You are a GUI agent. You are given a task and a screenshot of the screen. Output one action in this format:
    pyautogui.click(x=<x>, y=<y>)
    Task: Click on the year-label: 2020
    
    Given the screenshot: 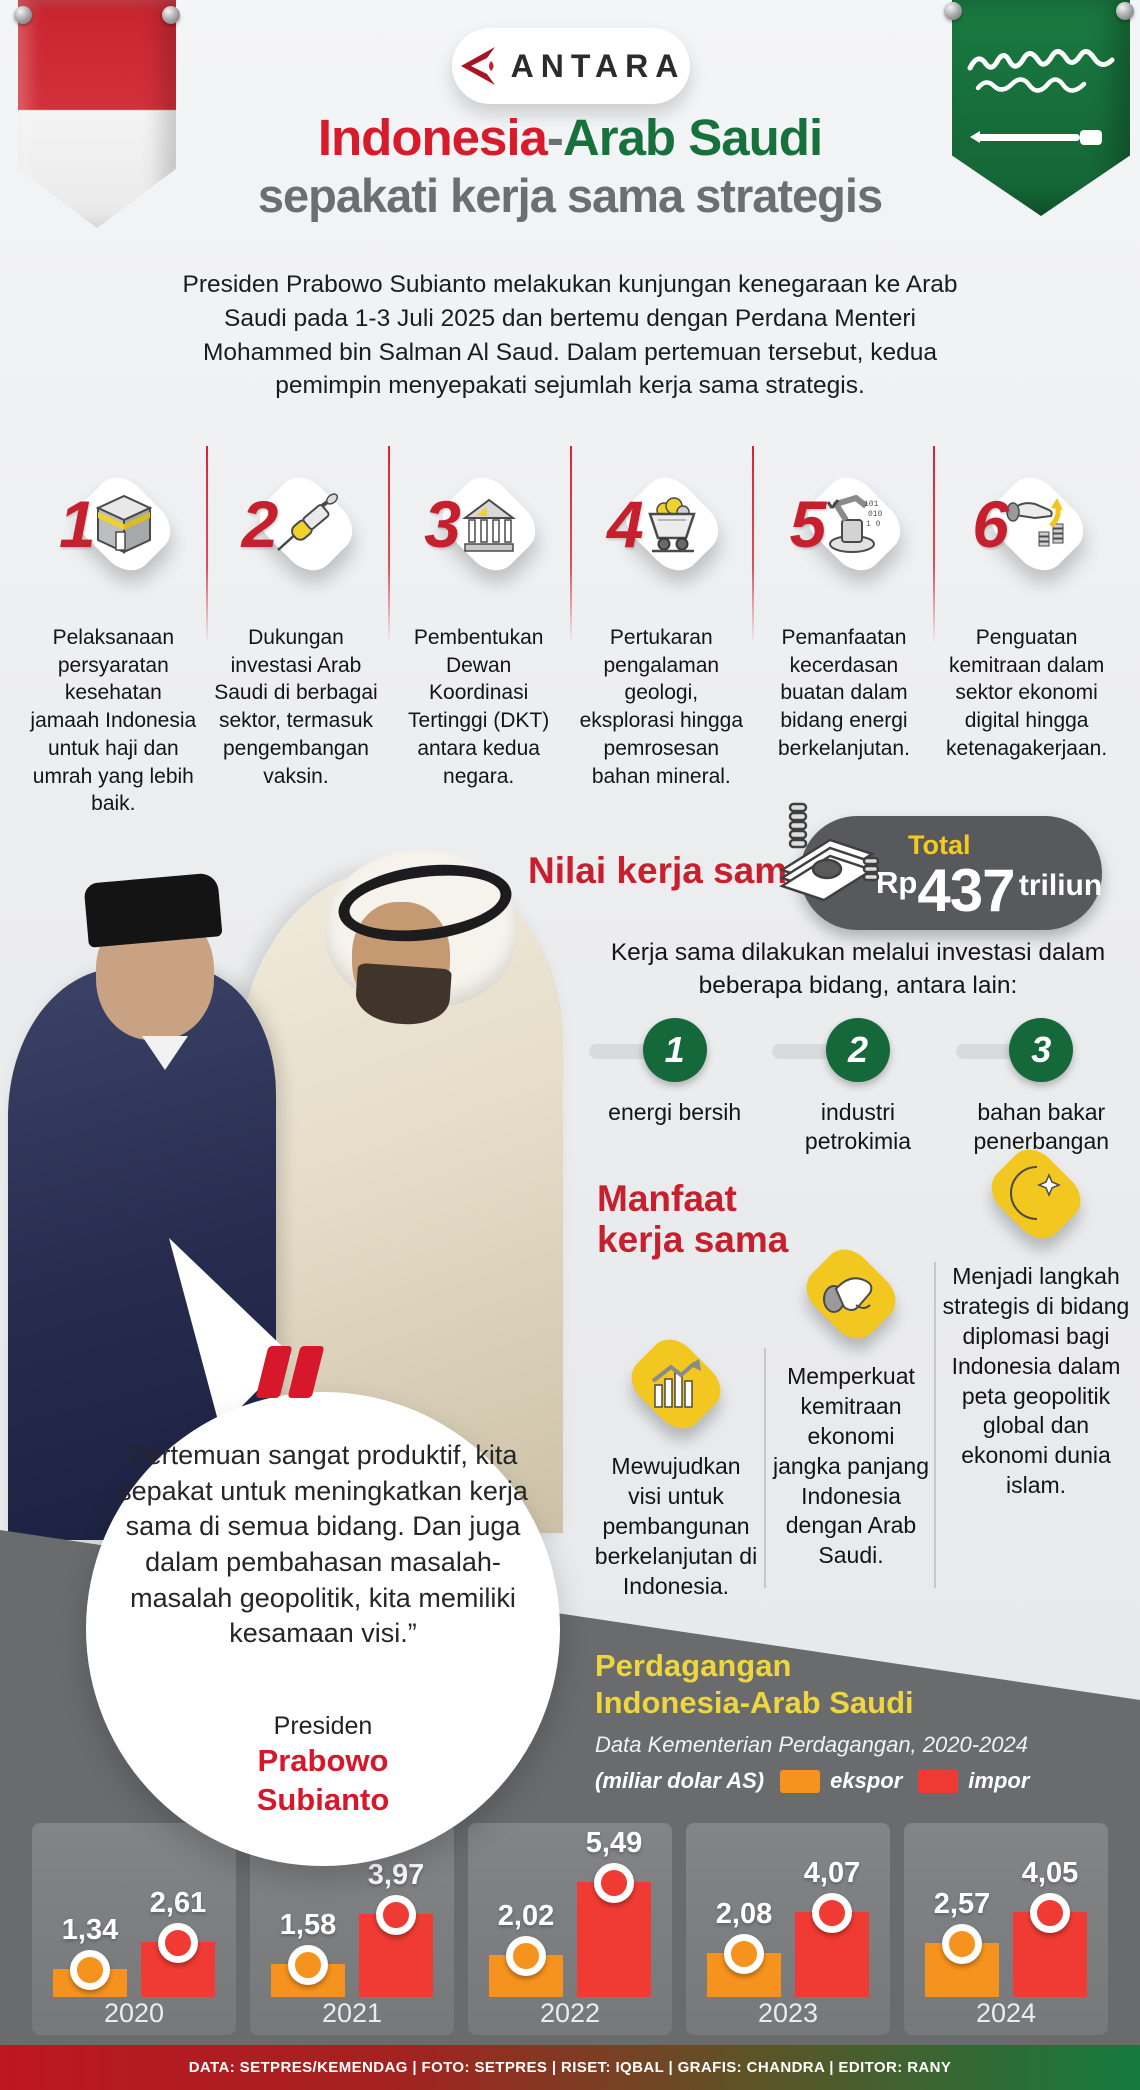 What is the action you would take?
    pyautogui.click(x=134, y=2013)
    